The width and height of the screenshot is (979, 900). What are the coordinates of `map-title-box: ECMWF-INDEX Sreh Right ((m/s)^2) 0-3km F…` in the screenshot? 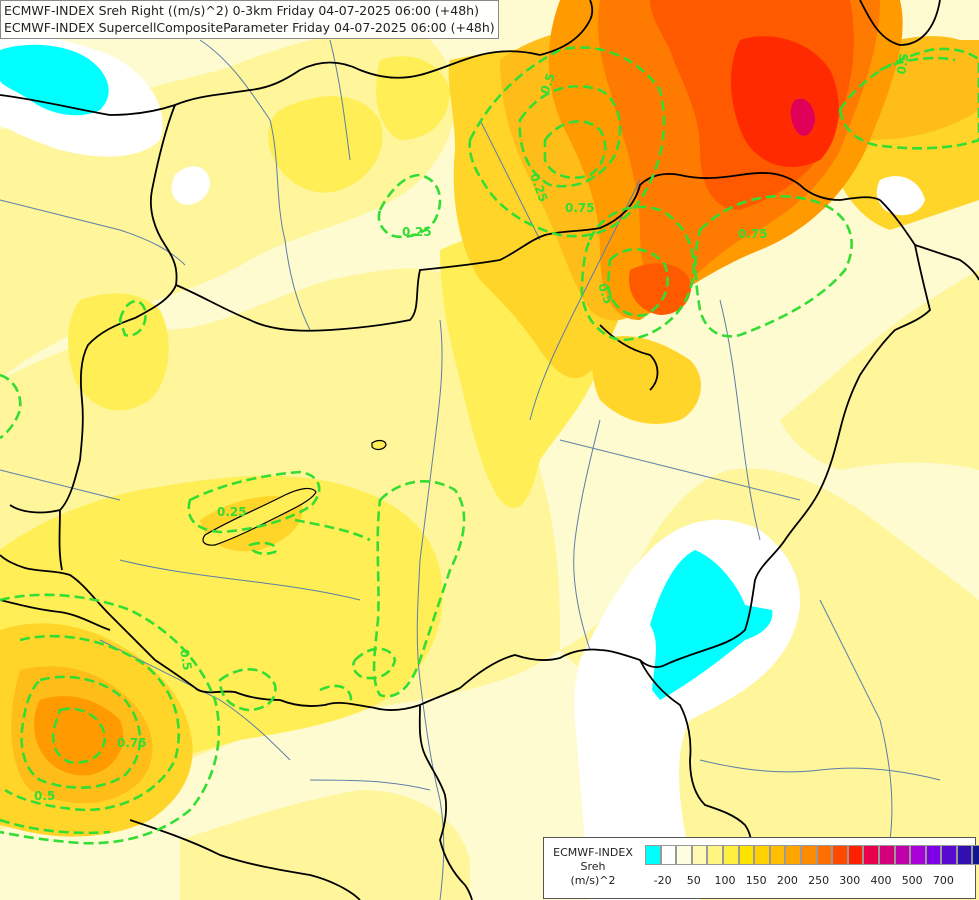 It's located at (249, 19).